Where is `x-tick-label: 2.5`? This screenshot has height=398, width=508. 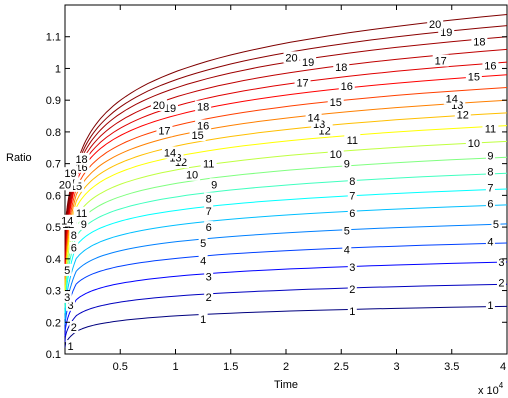
x-tick-label: 2.5 is located at coordinates (341, 367).